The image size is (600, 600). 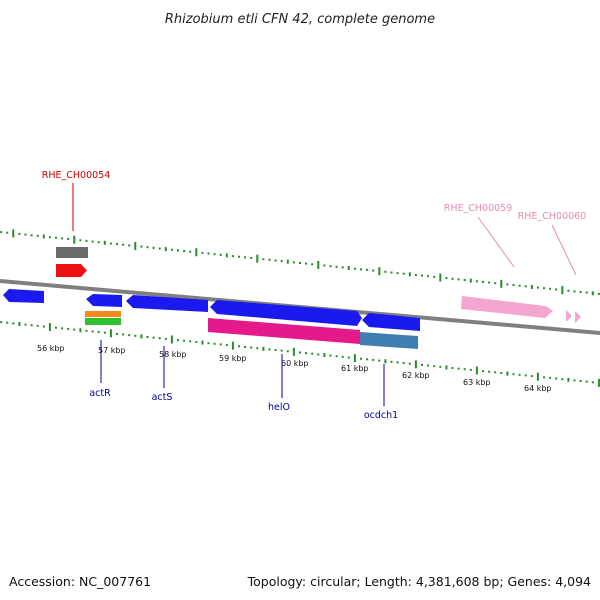 What do you see at coordinates (569, 316) in the screenshot?
I see `gene-rhe-ch00060-a` at bounding box center [569, 316].